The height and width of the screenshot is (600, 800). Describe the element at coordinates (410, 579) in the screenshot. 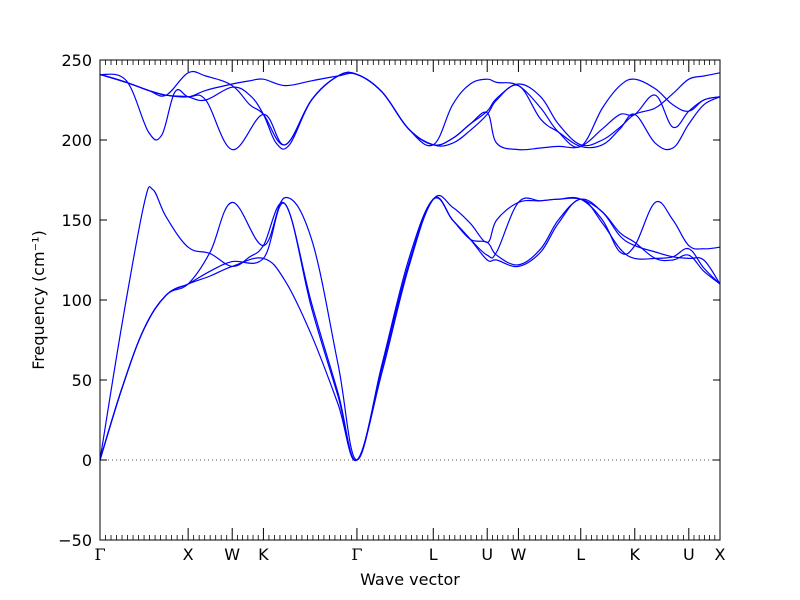

I see `x-axis-label: Wave vector` at that location.